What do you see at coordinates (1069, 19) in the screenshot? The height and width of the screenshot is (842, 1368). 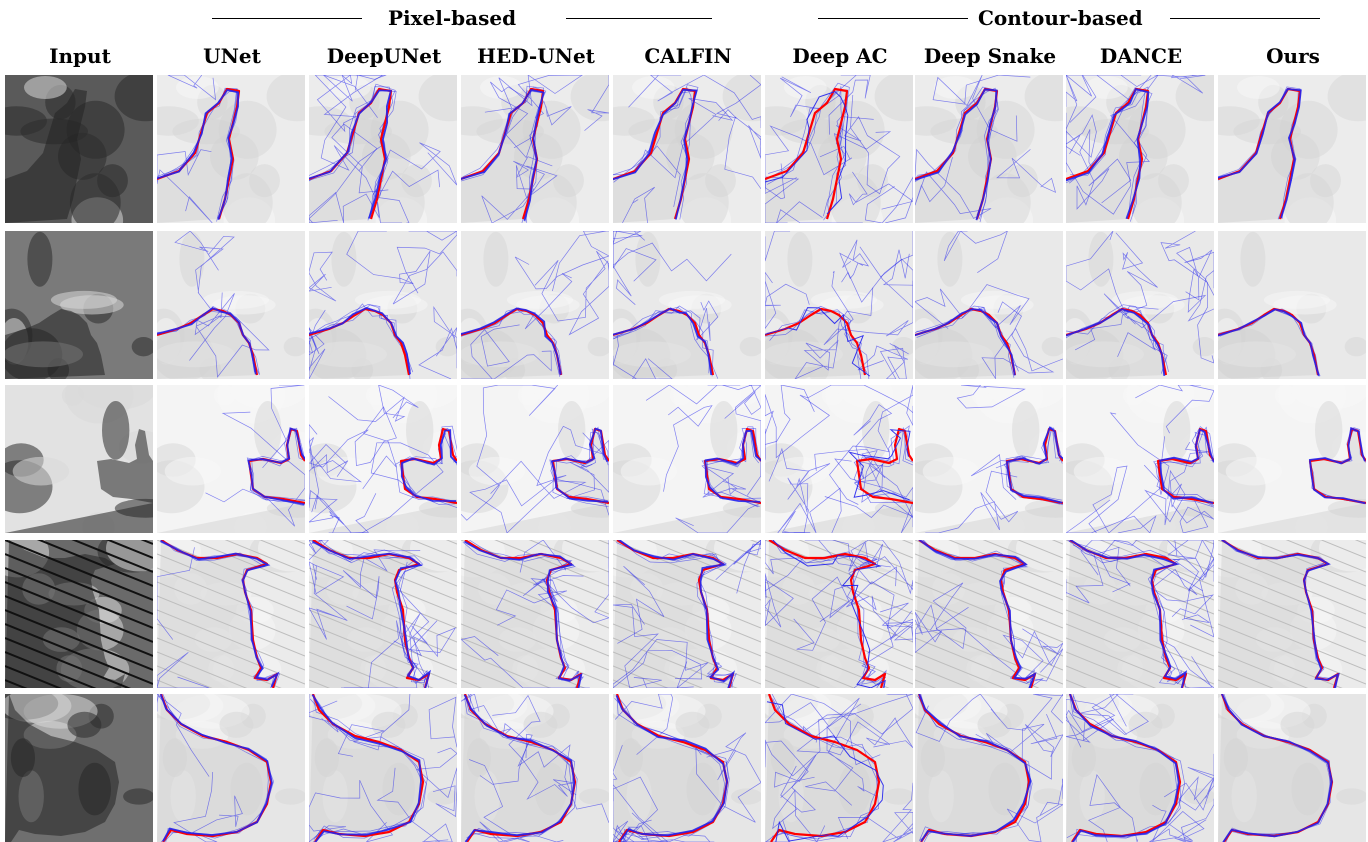 I see `group-header-contour: Contour-based` at bounding box center [1069, 19].